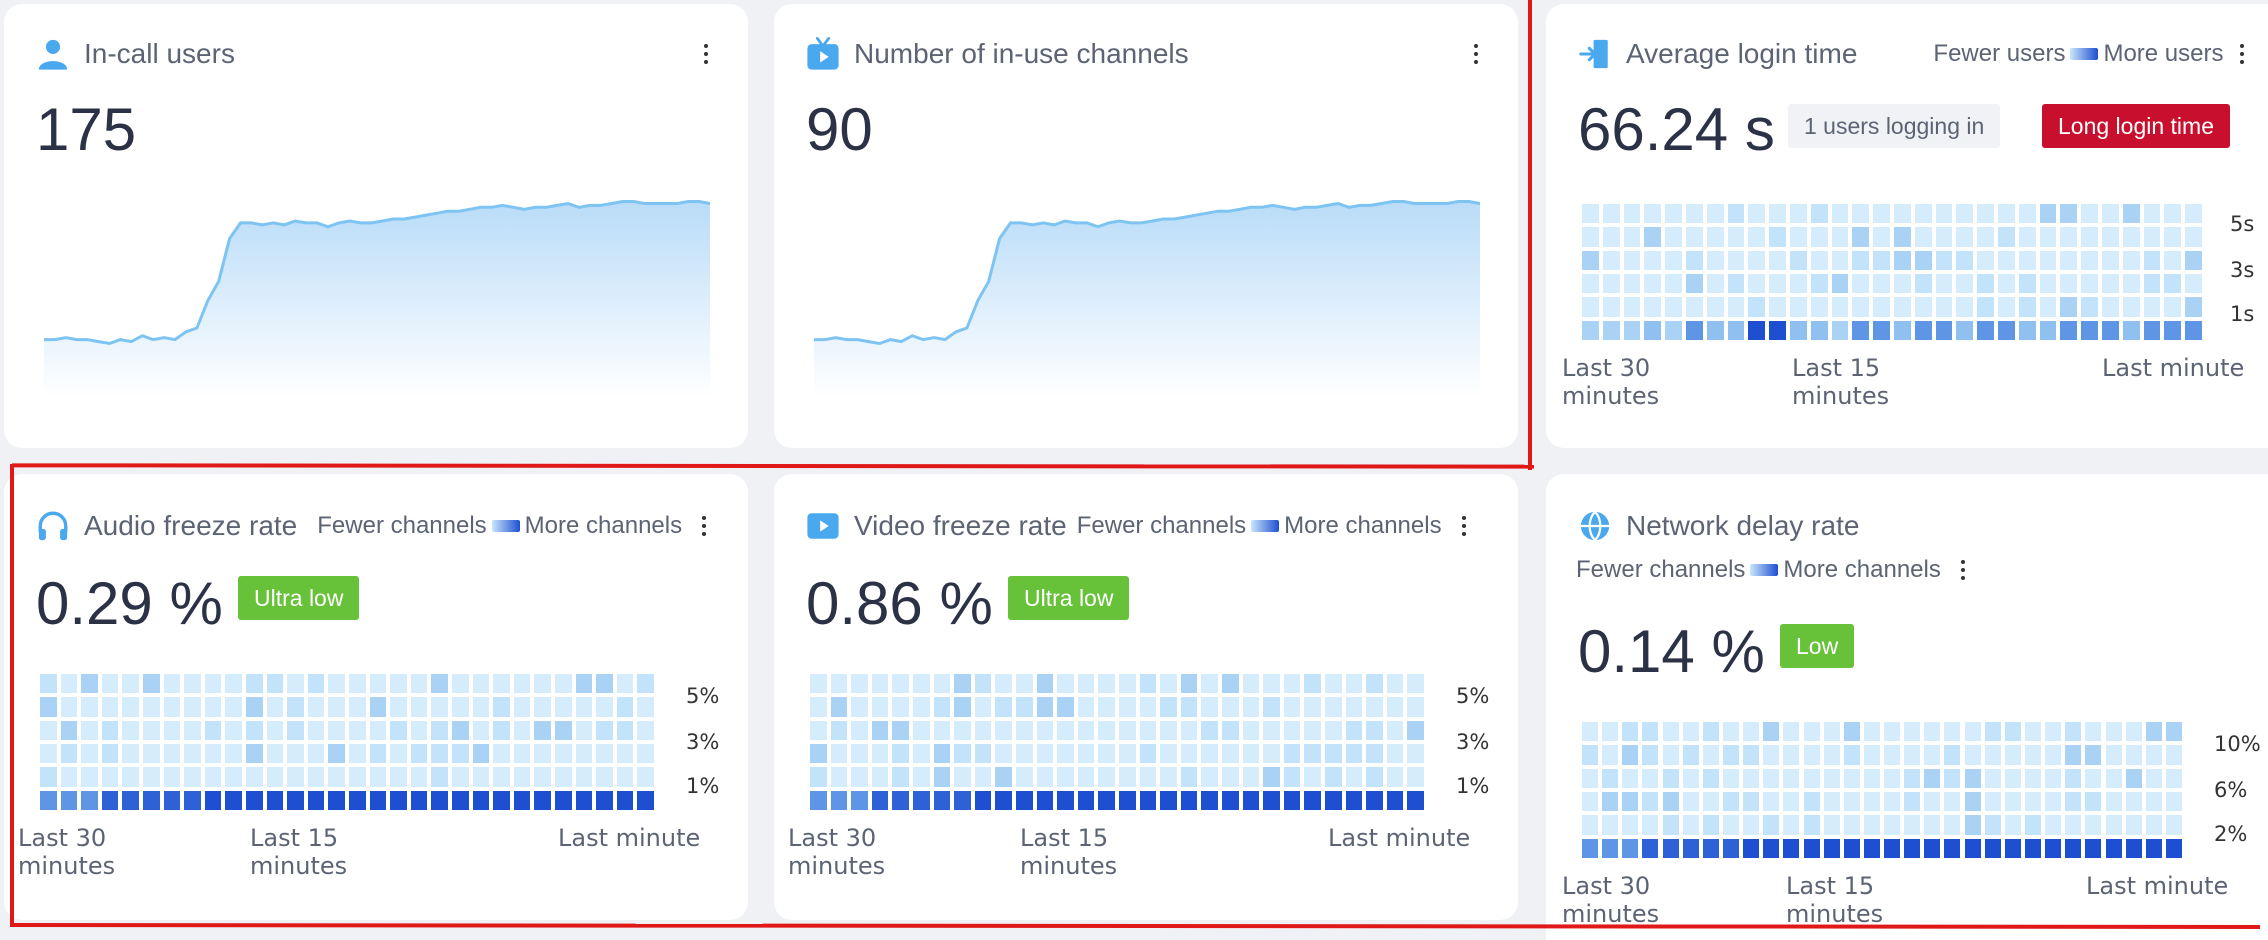 The height and width of the screenshot is (940, 2268). Describe the element at coordinates (299, 852) in the screenshot. I see `x-label-mid: Last 15 minutes` at that location.